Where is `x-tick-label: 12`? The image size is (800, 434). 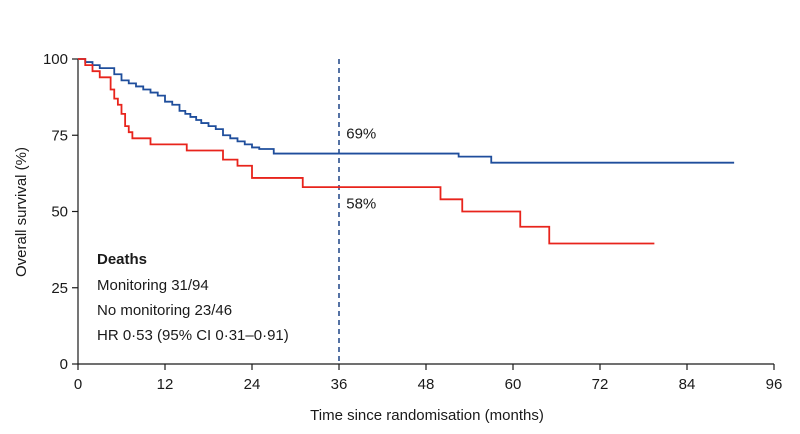 x-tick-label: 12 is located at coordinates (165, 384).